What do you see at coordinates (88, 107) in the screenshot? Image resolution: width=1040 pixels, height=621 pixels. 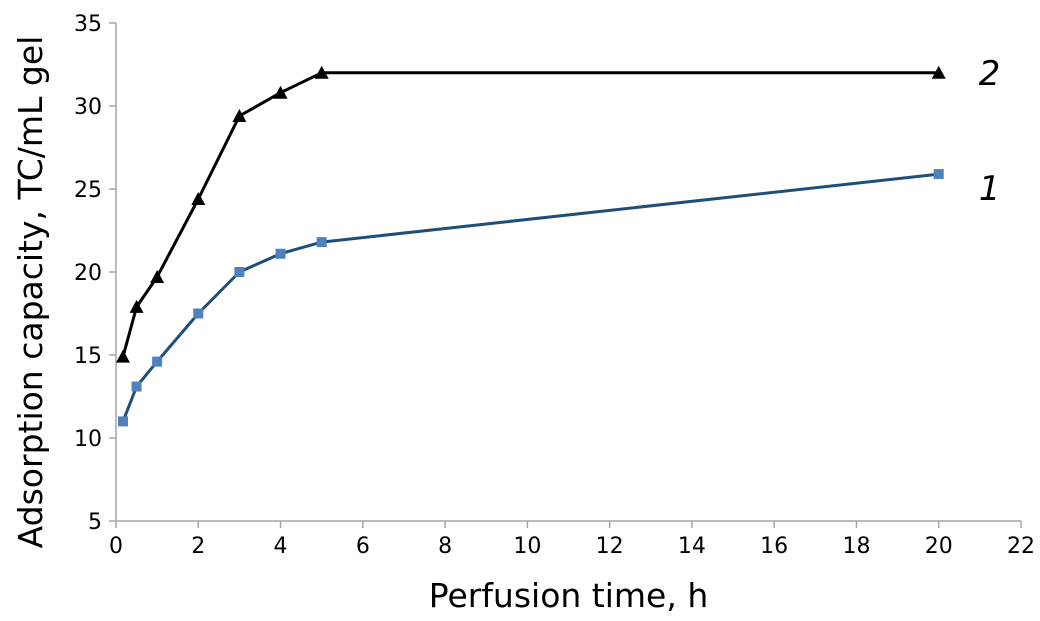 I see `y-tick-label: 30` at bounding box center [88, 107].